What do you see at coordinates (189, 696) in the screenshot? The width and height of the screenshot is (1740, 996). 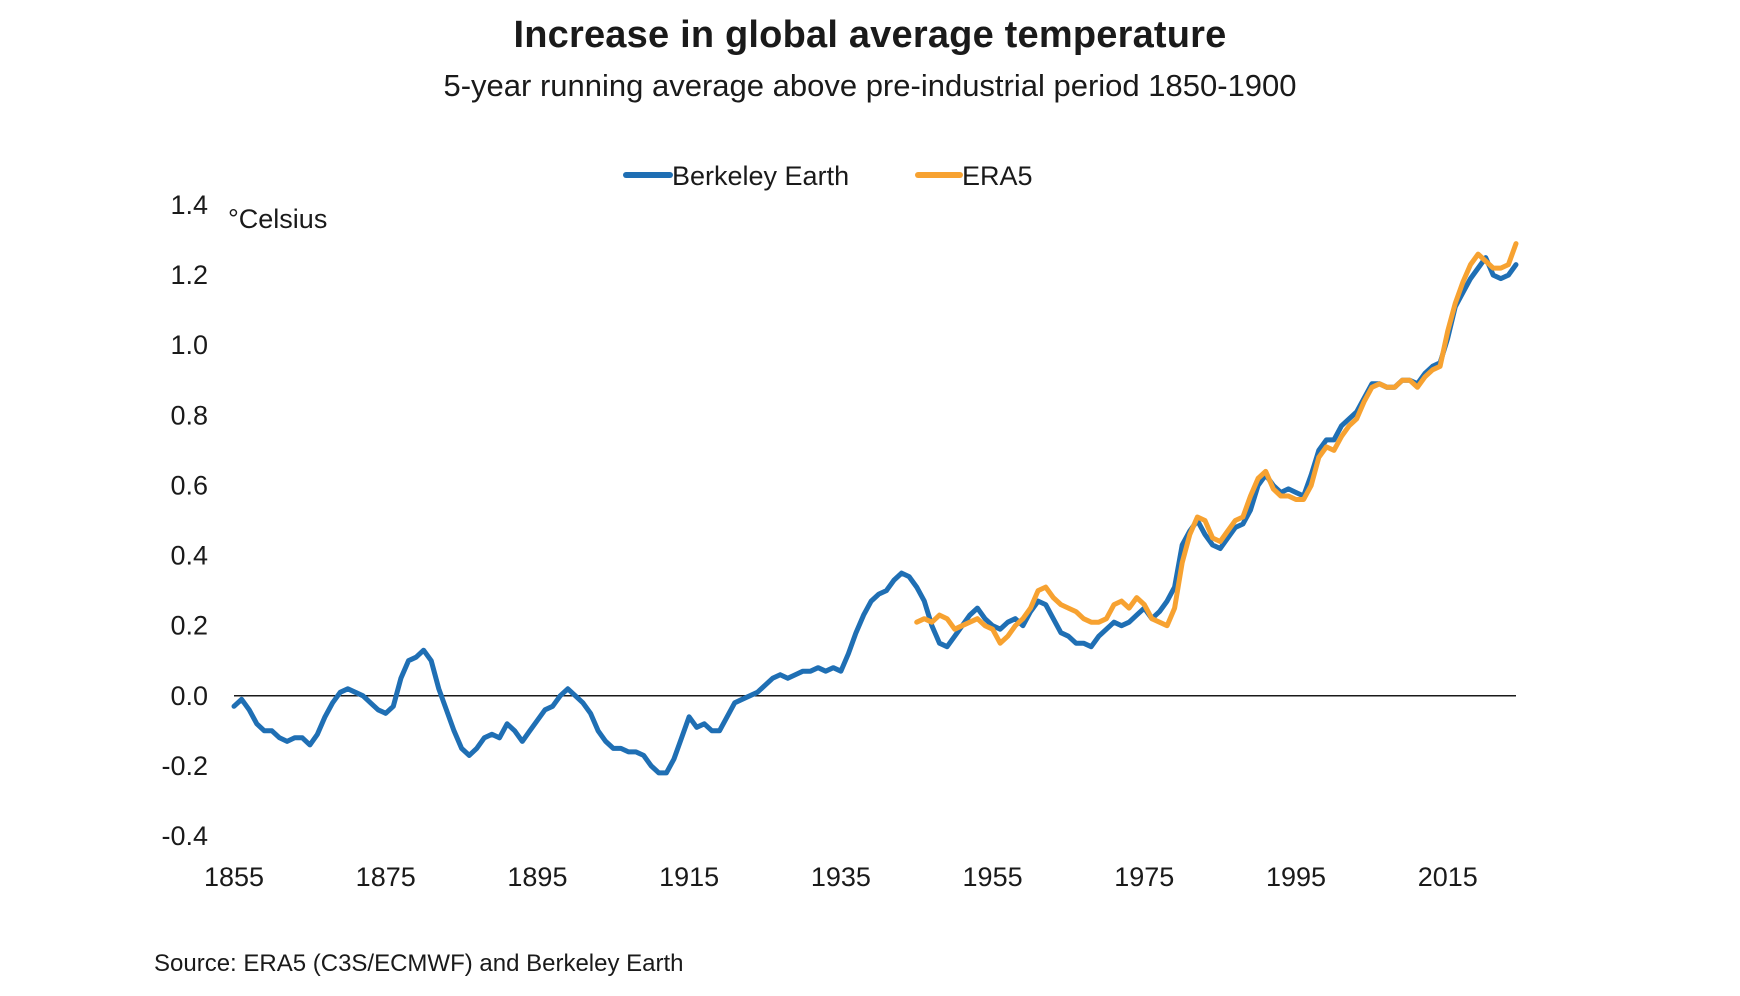 I see `y-tick-label: 0.0` at bounding box center [189, 696].